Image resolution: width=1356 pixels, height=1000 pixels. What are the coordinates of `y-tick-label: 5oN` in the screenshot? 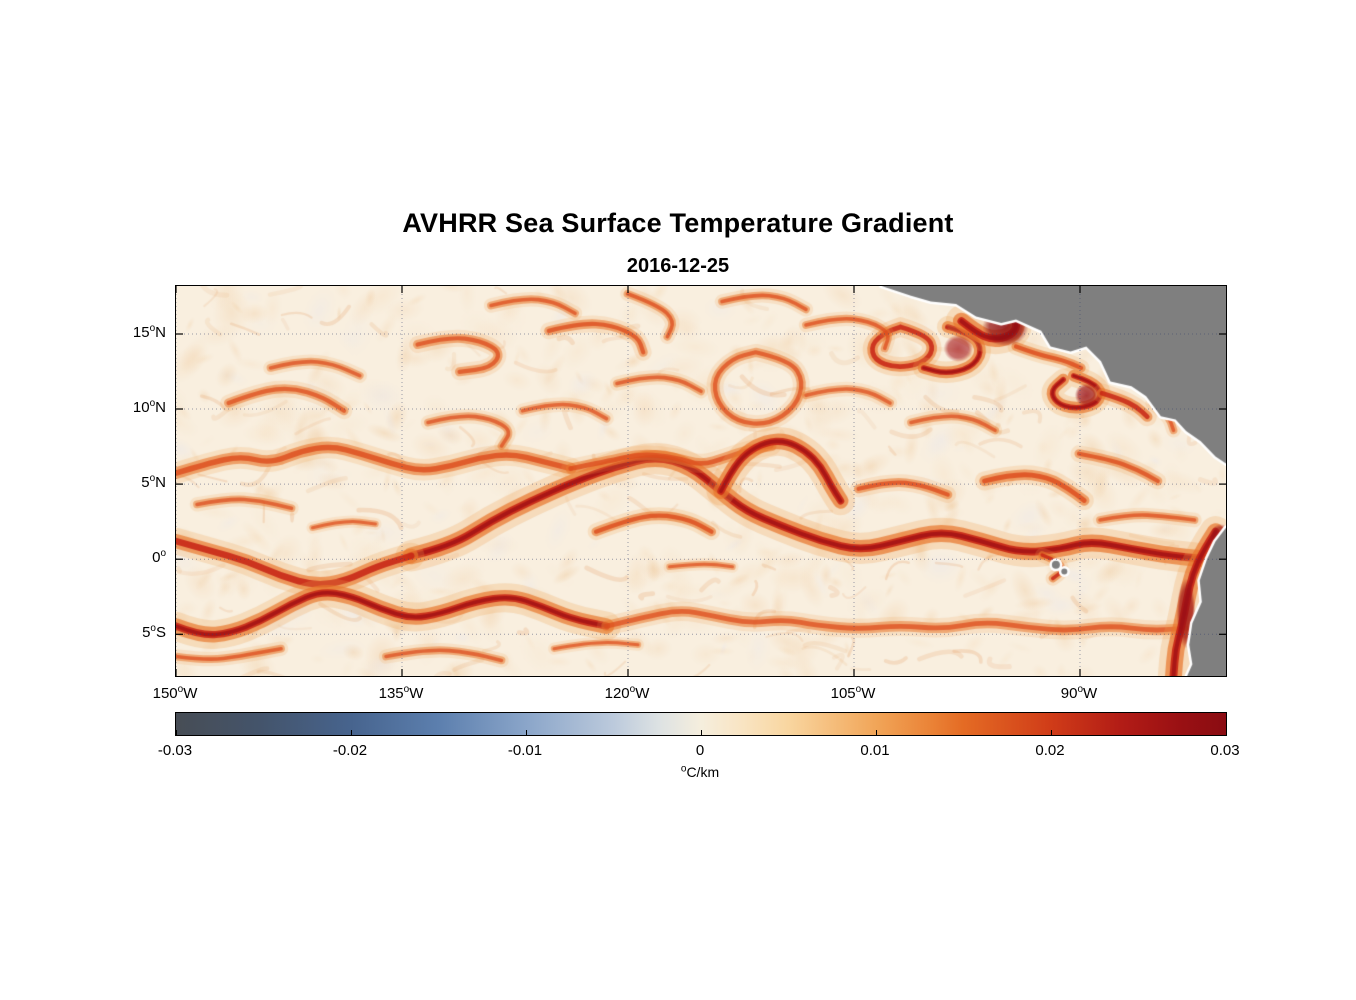 It's located at (153, 482).